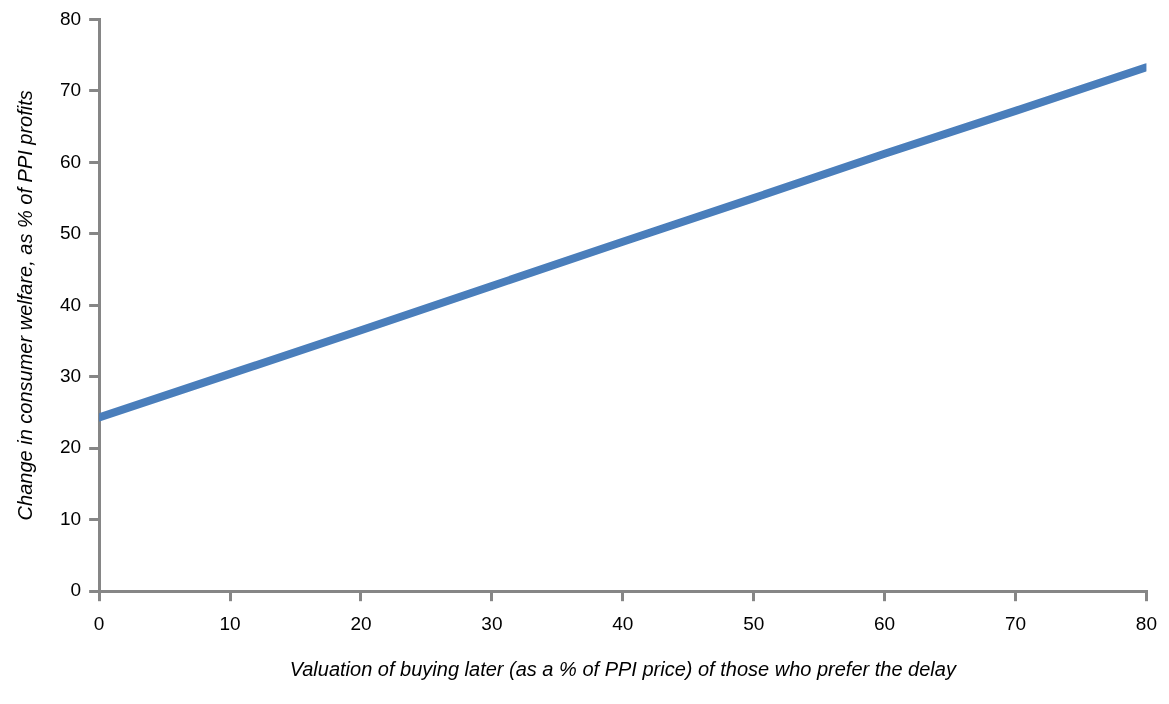  I want to click on x-tick-label: 60, so click(885, 623).